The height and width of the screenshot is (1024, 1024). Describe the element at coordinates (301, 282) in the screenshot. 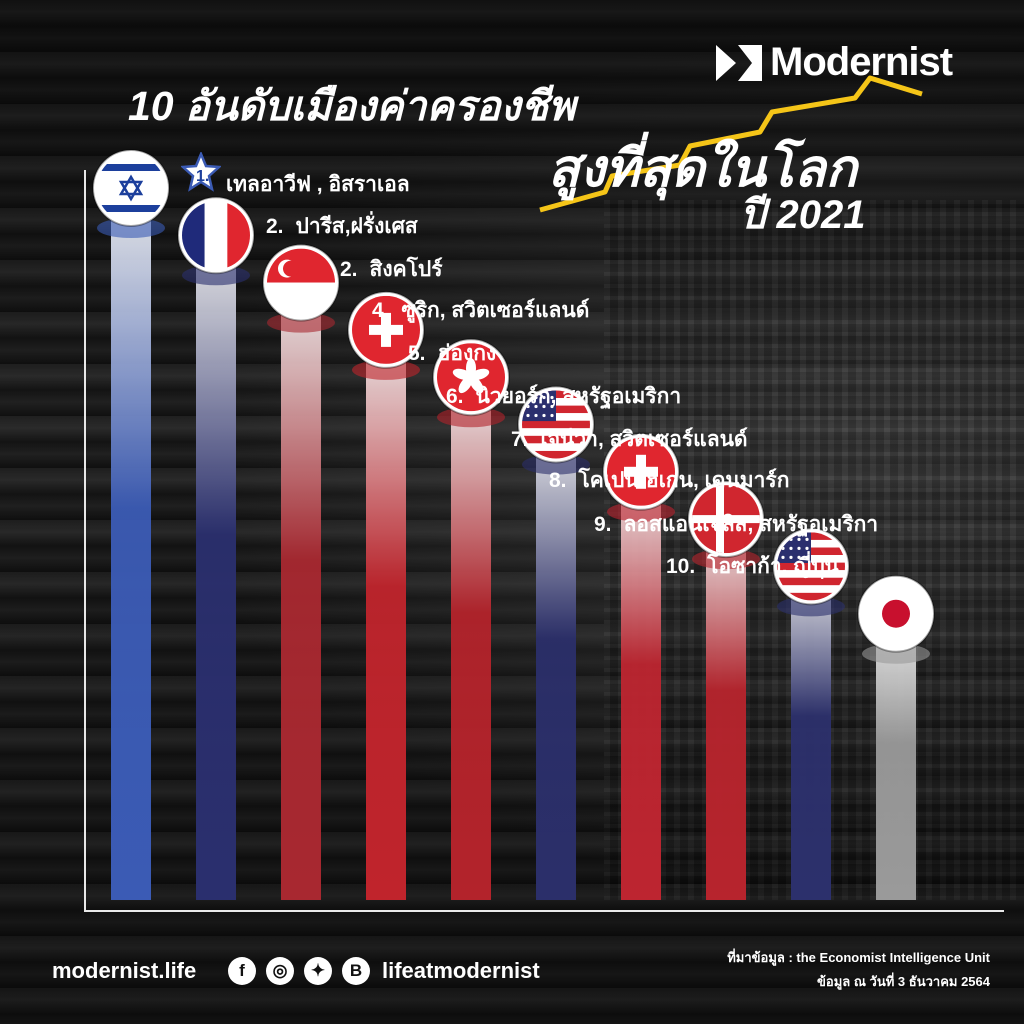

I see `singapore-flag-icon` at that location.